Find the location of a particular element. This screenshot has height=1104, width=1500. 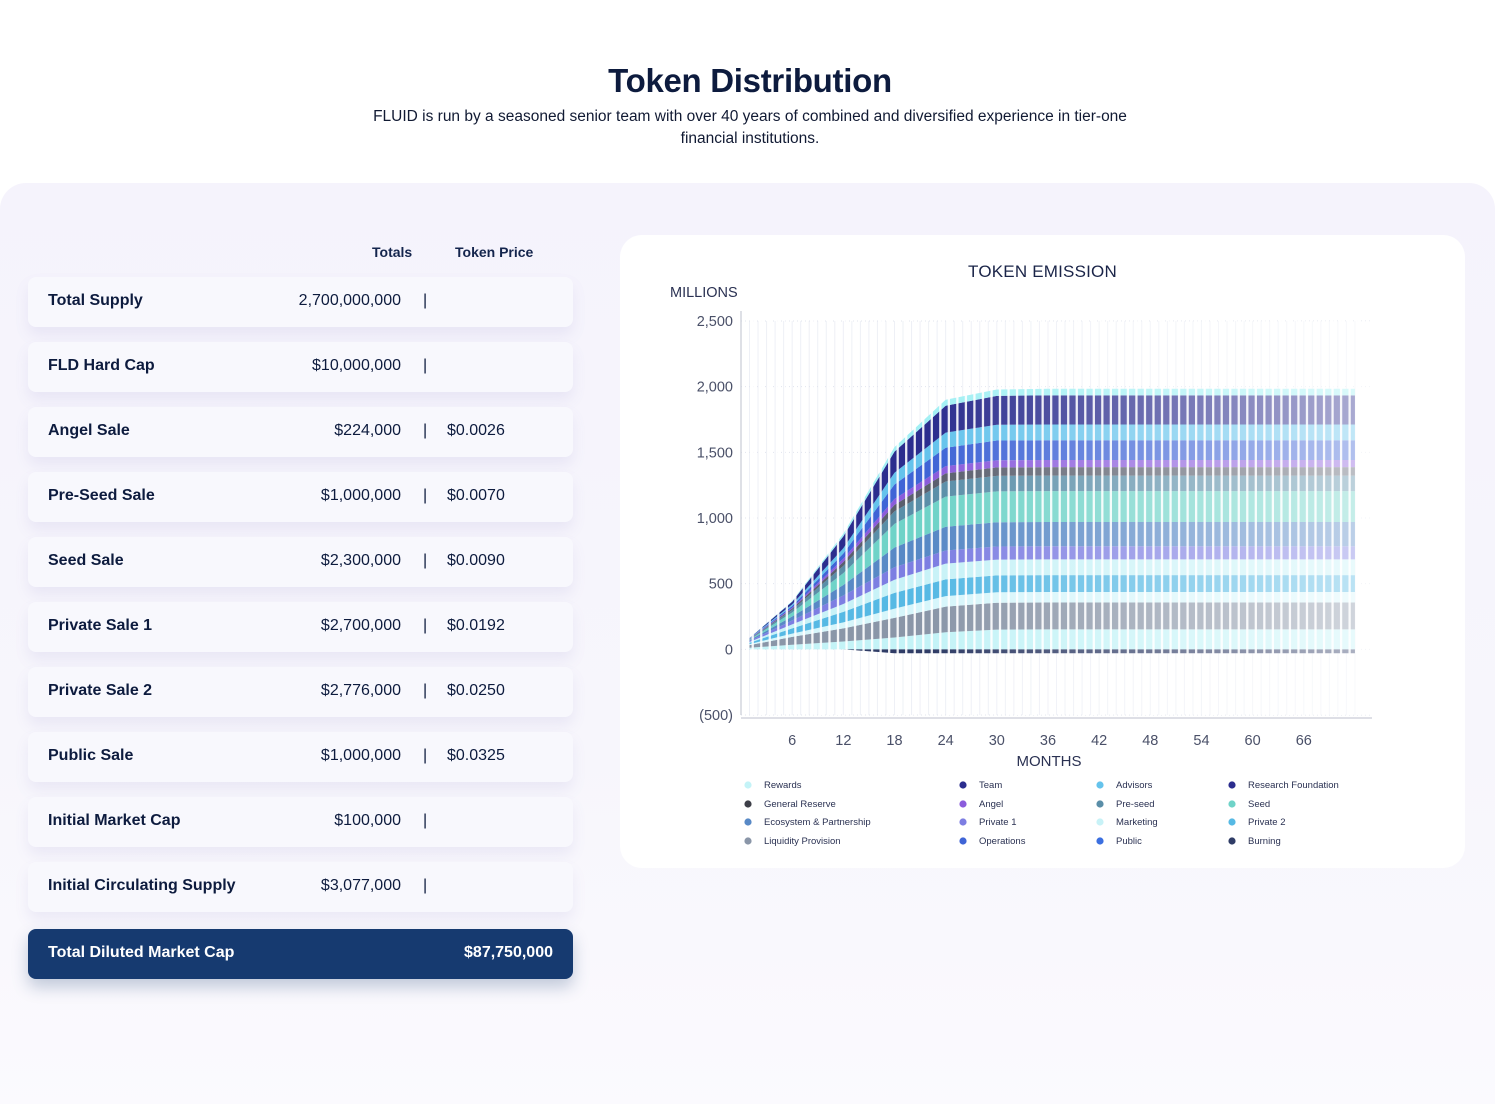

legend-label: Operations is located at coordinates (1002, 841).